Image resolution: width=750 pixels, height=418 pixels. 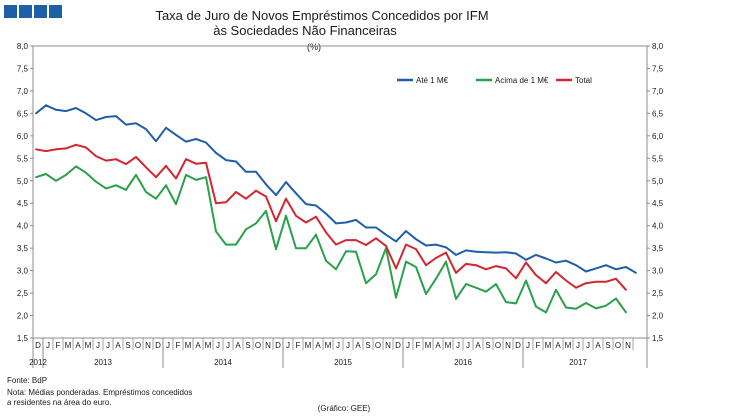 I want to click on x-year-label: 2014, so click(x=223, y=362).